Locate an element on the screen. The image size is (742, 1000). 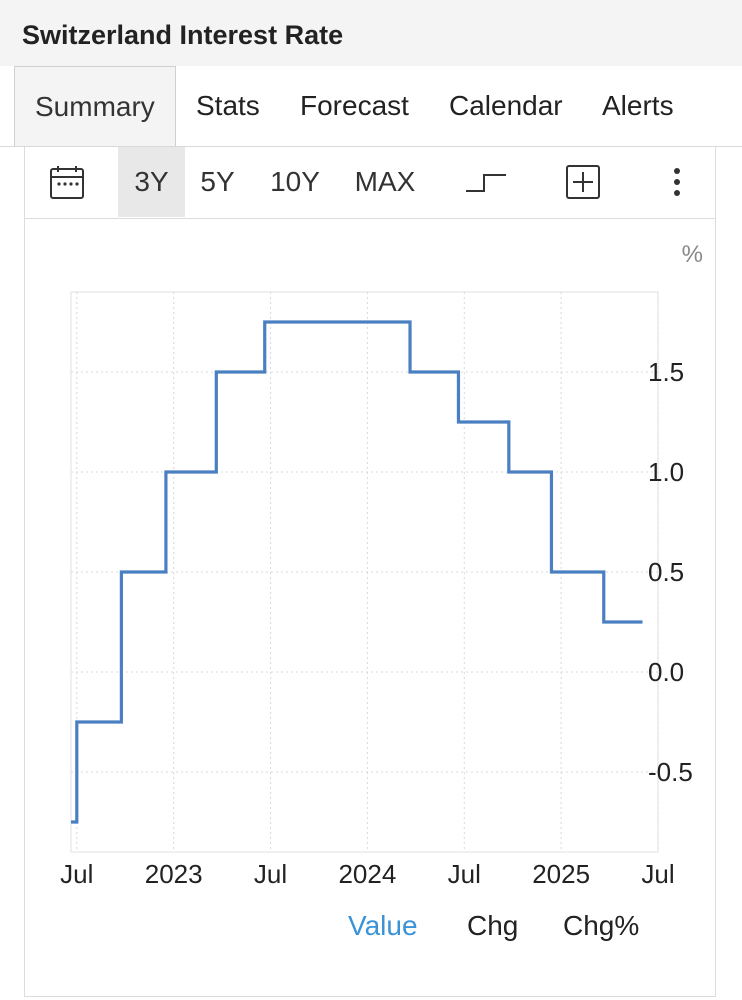
tab-forecast: Forecast is located at coordinates (354, 105).